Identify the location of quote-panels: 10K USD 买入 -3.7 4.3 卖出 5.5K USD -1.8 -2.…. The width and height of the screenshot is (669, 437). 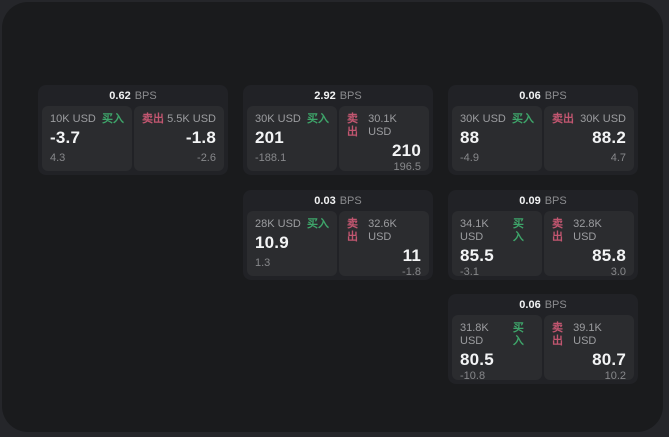
(133, 138).